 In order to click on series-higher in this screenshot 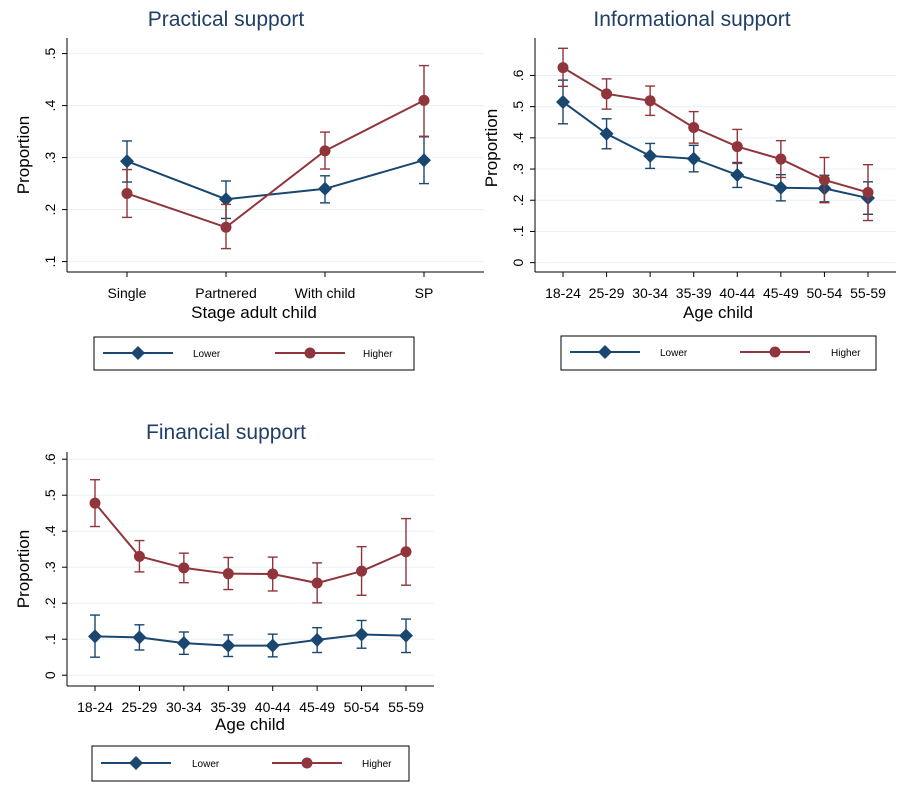, I will do `click(250, 541)`.